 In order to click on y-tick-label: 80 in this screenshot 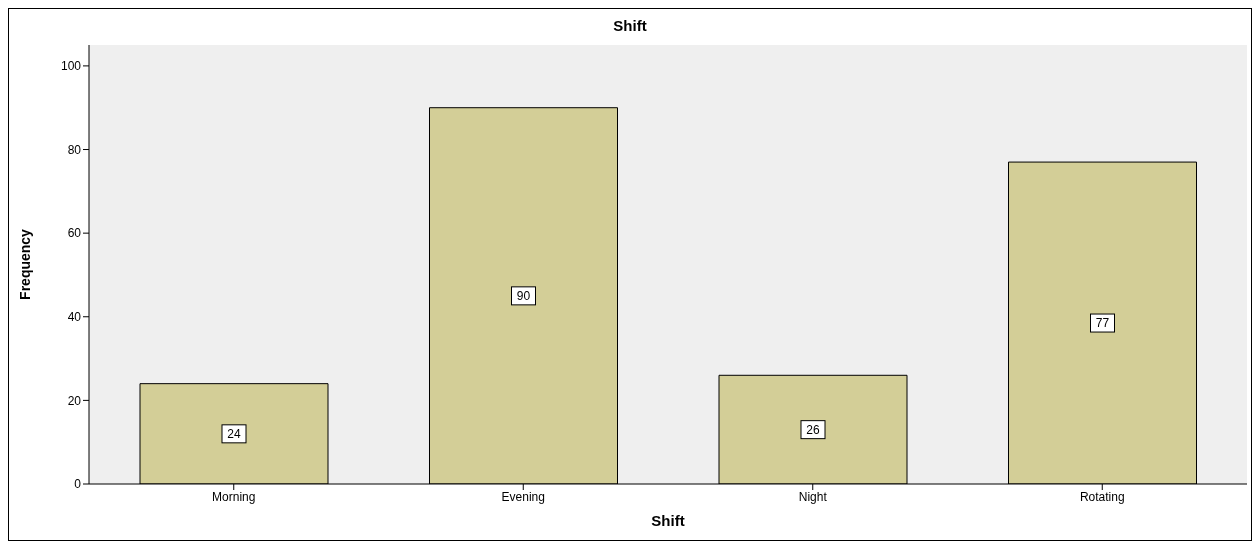, I will do `click(74, 149)`.